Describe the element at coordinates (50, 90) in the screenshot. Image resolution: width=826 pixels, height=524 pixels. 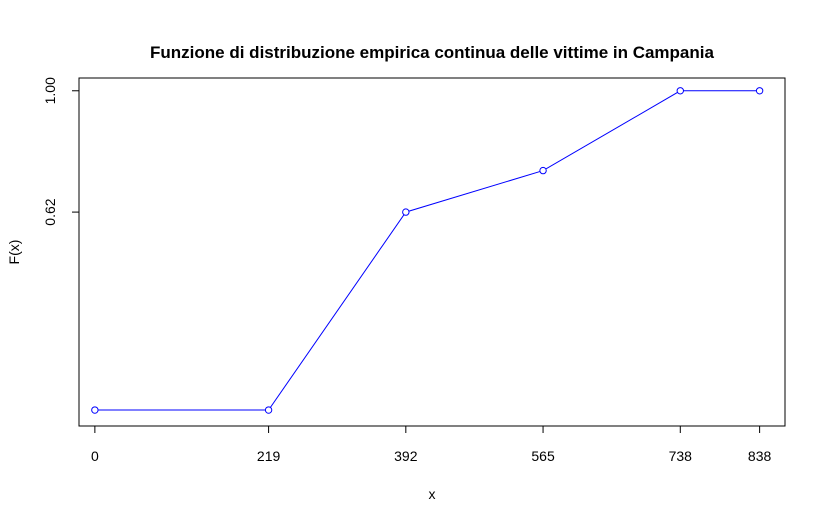
I see `y-tick-label: 1.00` at that location.